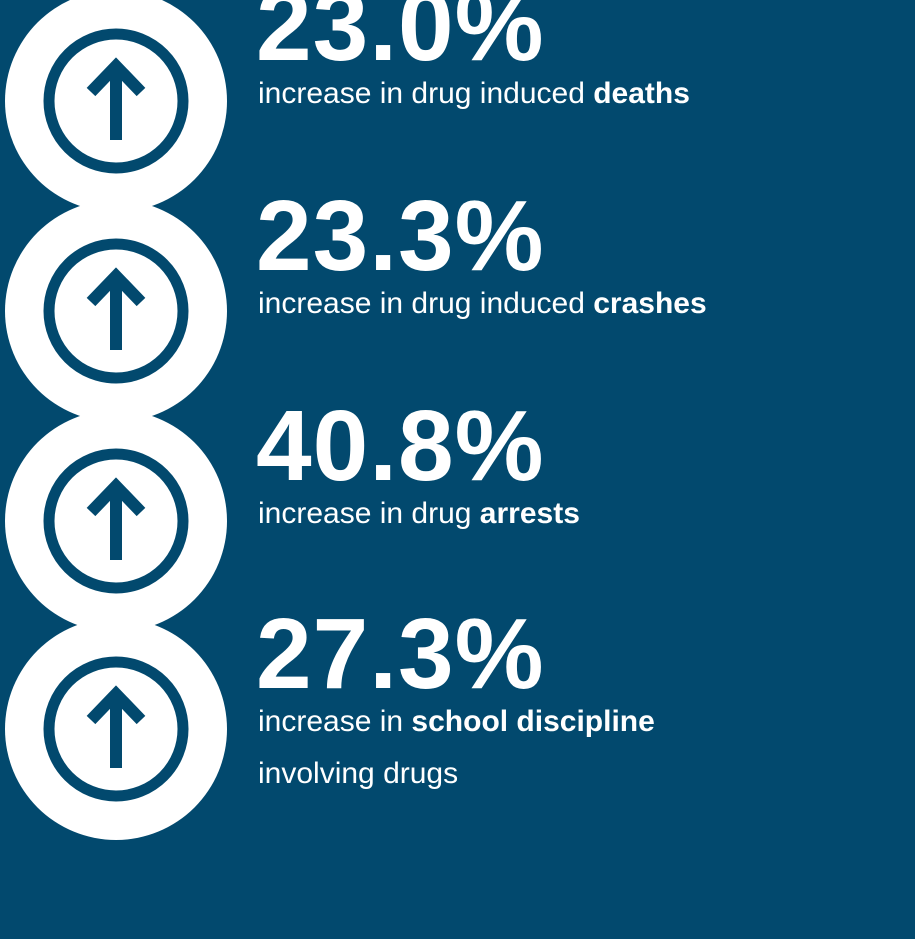  Describe the element at coordinates (335, 721) in the screenshot. I see `description-text: increase in` at that location.